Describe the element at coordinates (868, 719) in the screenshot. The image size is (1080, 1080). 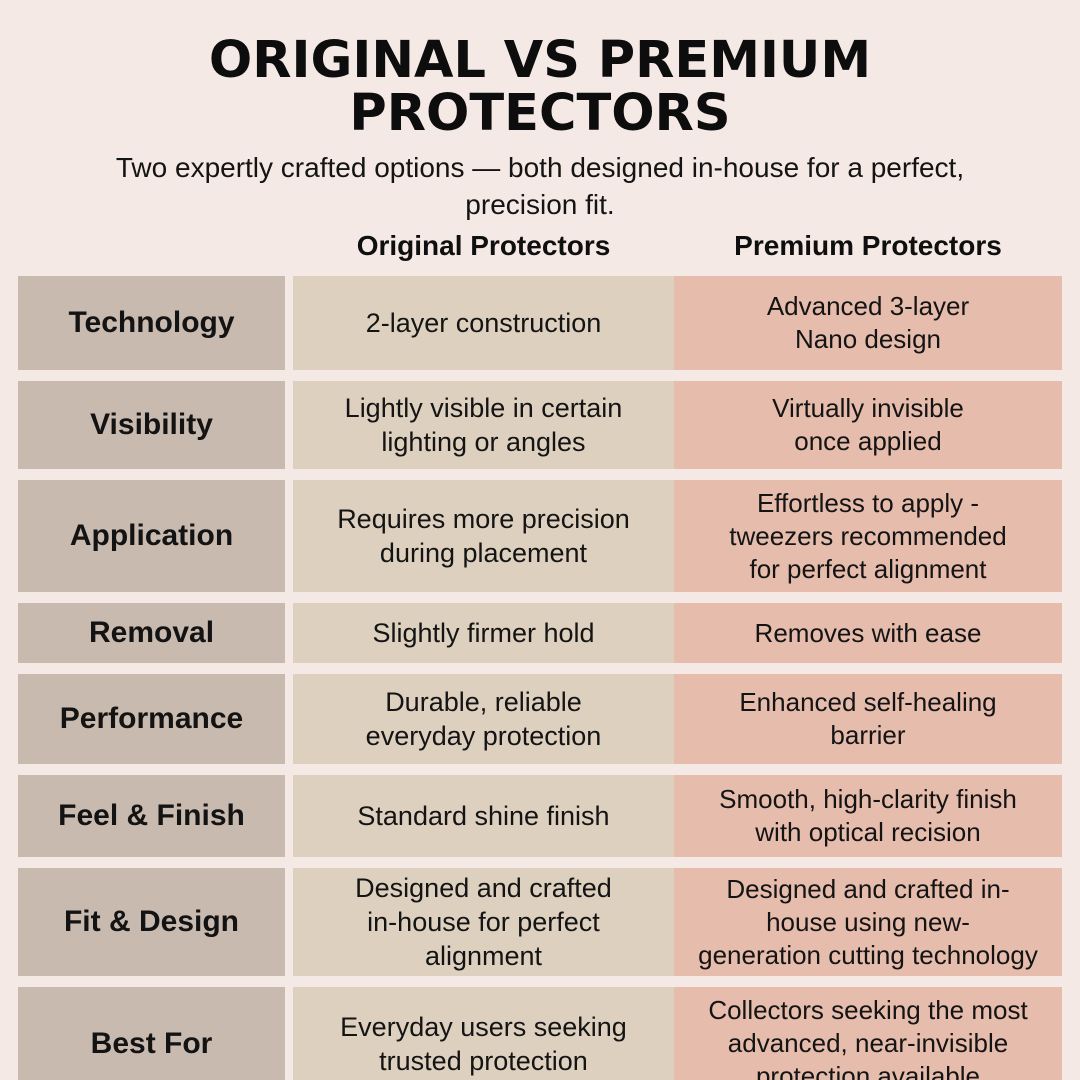
I see `cell-premium-performance: Enhanced self-healing barrier` at that location.